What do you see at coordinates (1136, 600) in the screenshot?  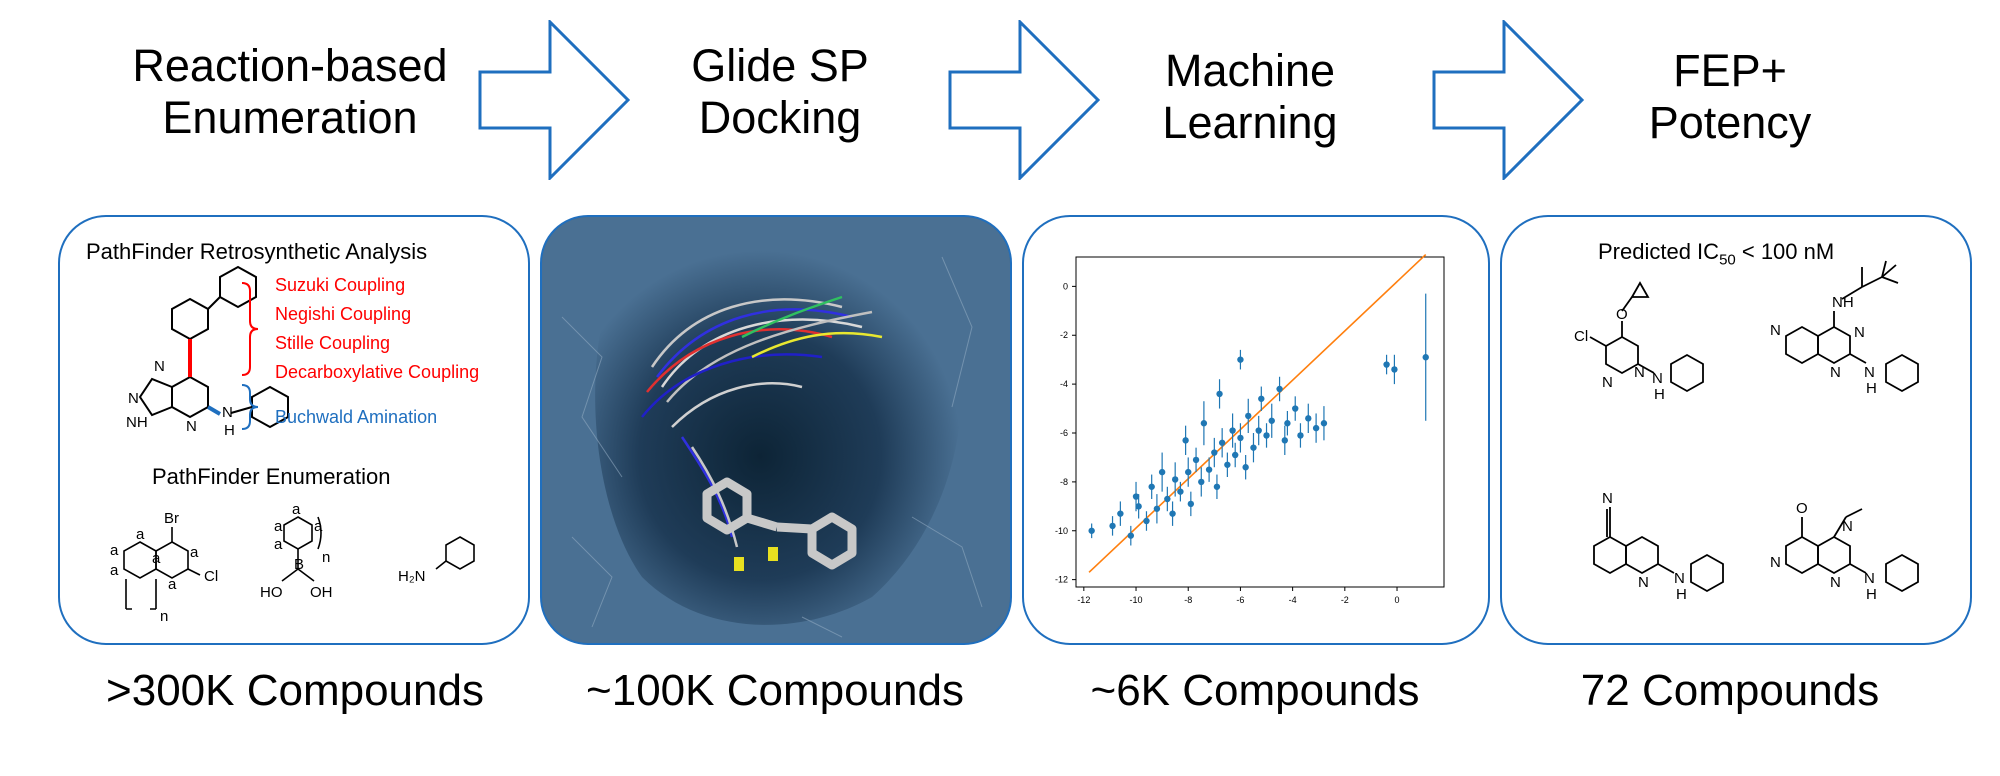 I see `x-tick-label: -10` at bounding box center [1136, 600].